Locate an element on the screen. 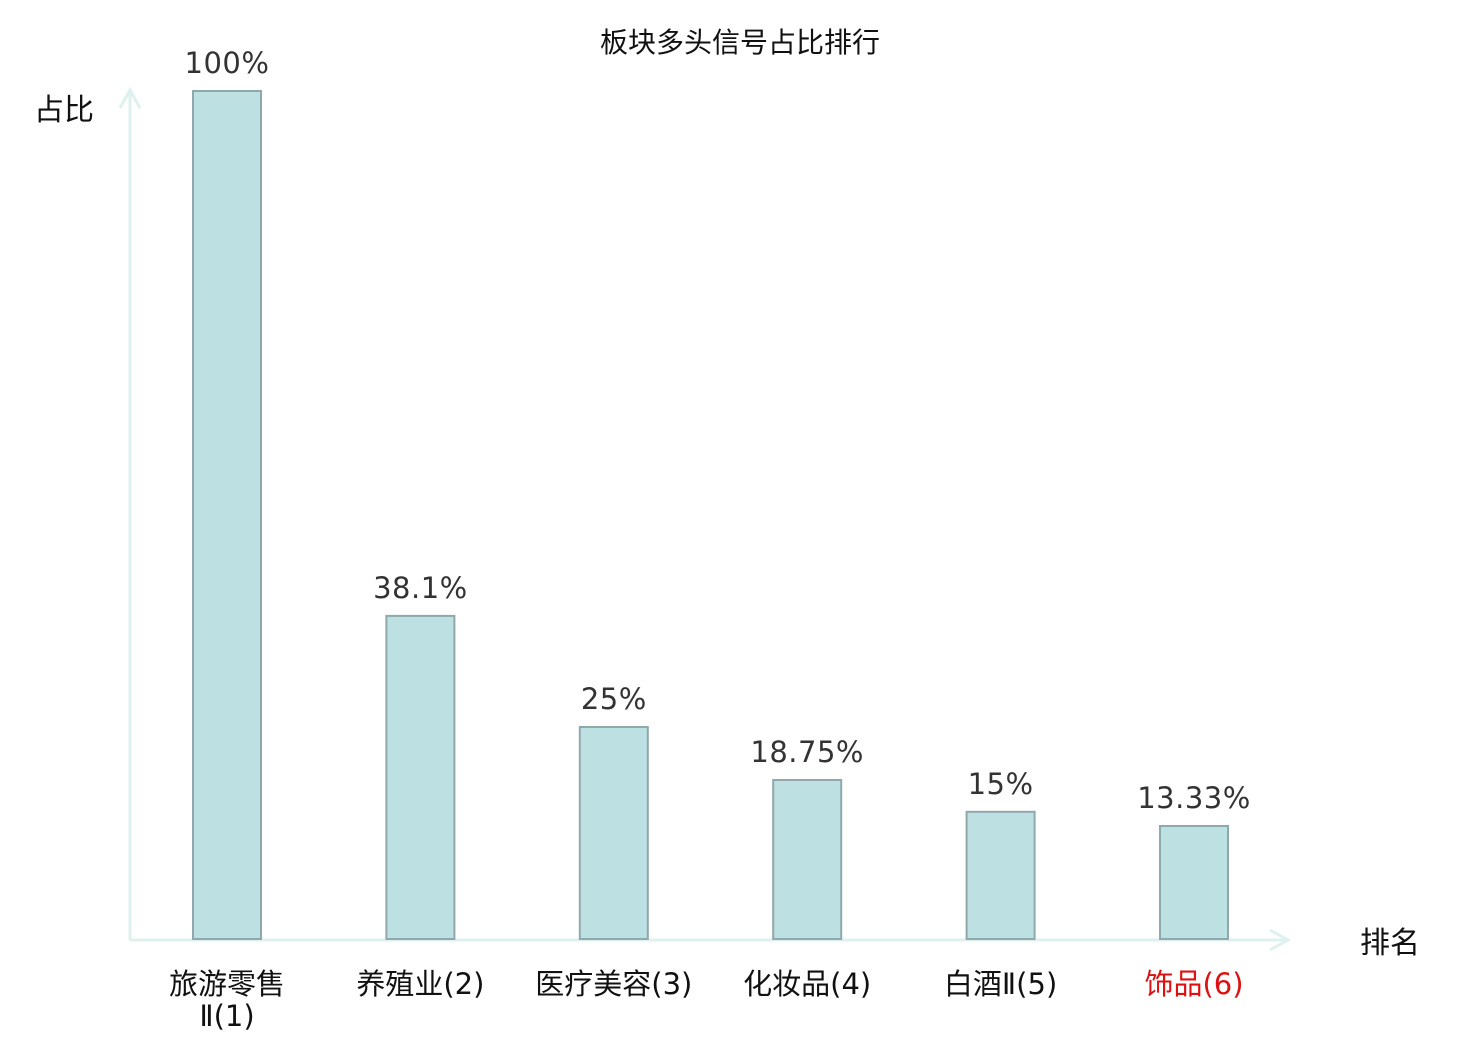 Image resolution: width=1480 pixels, height=1040 pixels. category-label-6: 饰品(6) is located at coordinates (1193, 984).